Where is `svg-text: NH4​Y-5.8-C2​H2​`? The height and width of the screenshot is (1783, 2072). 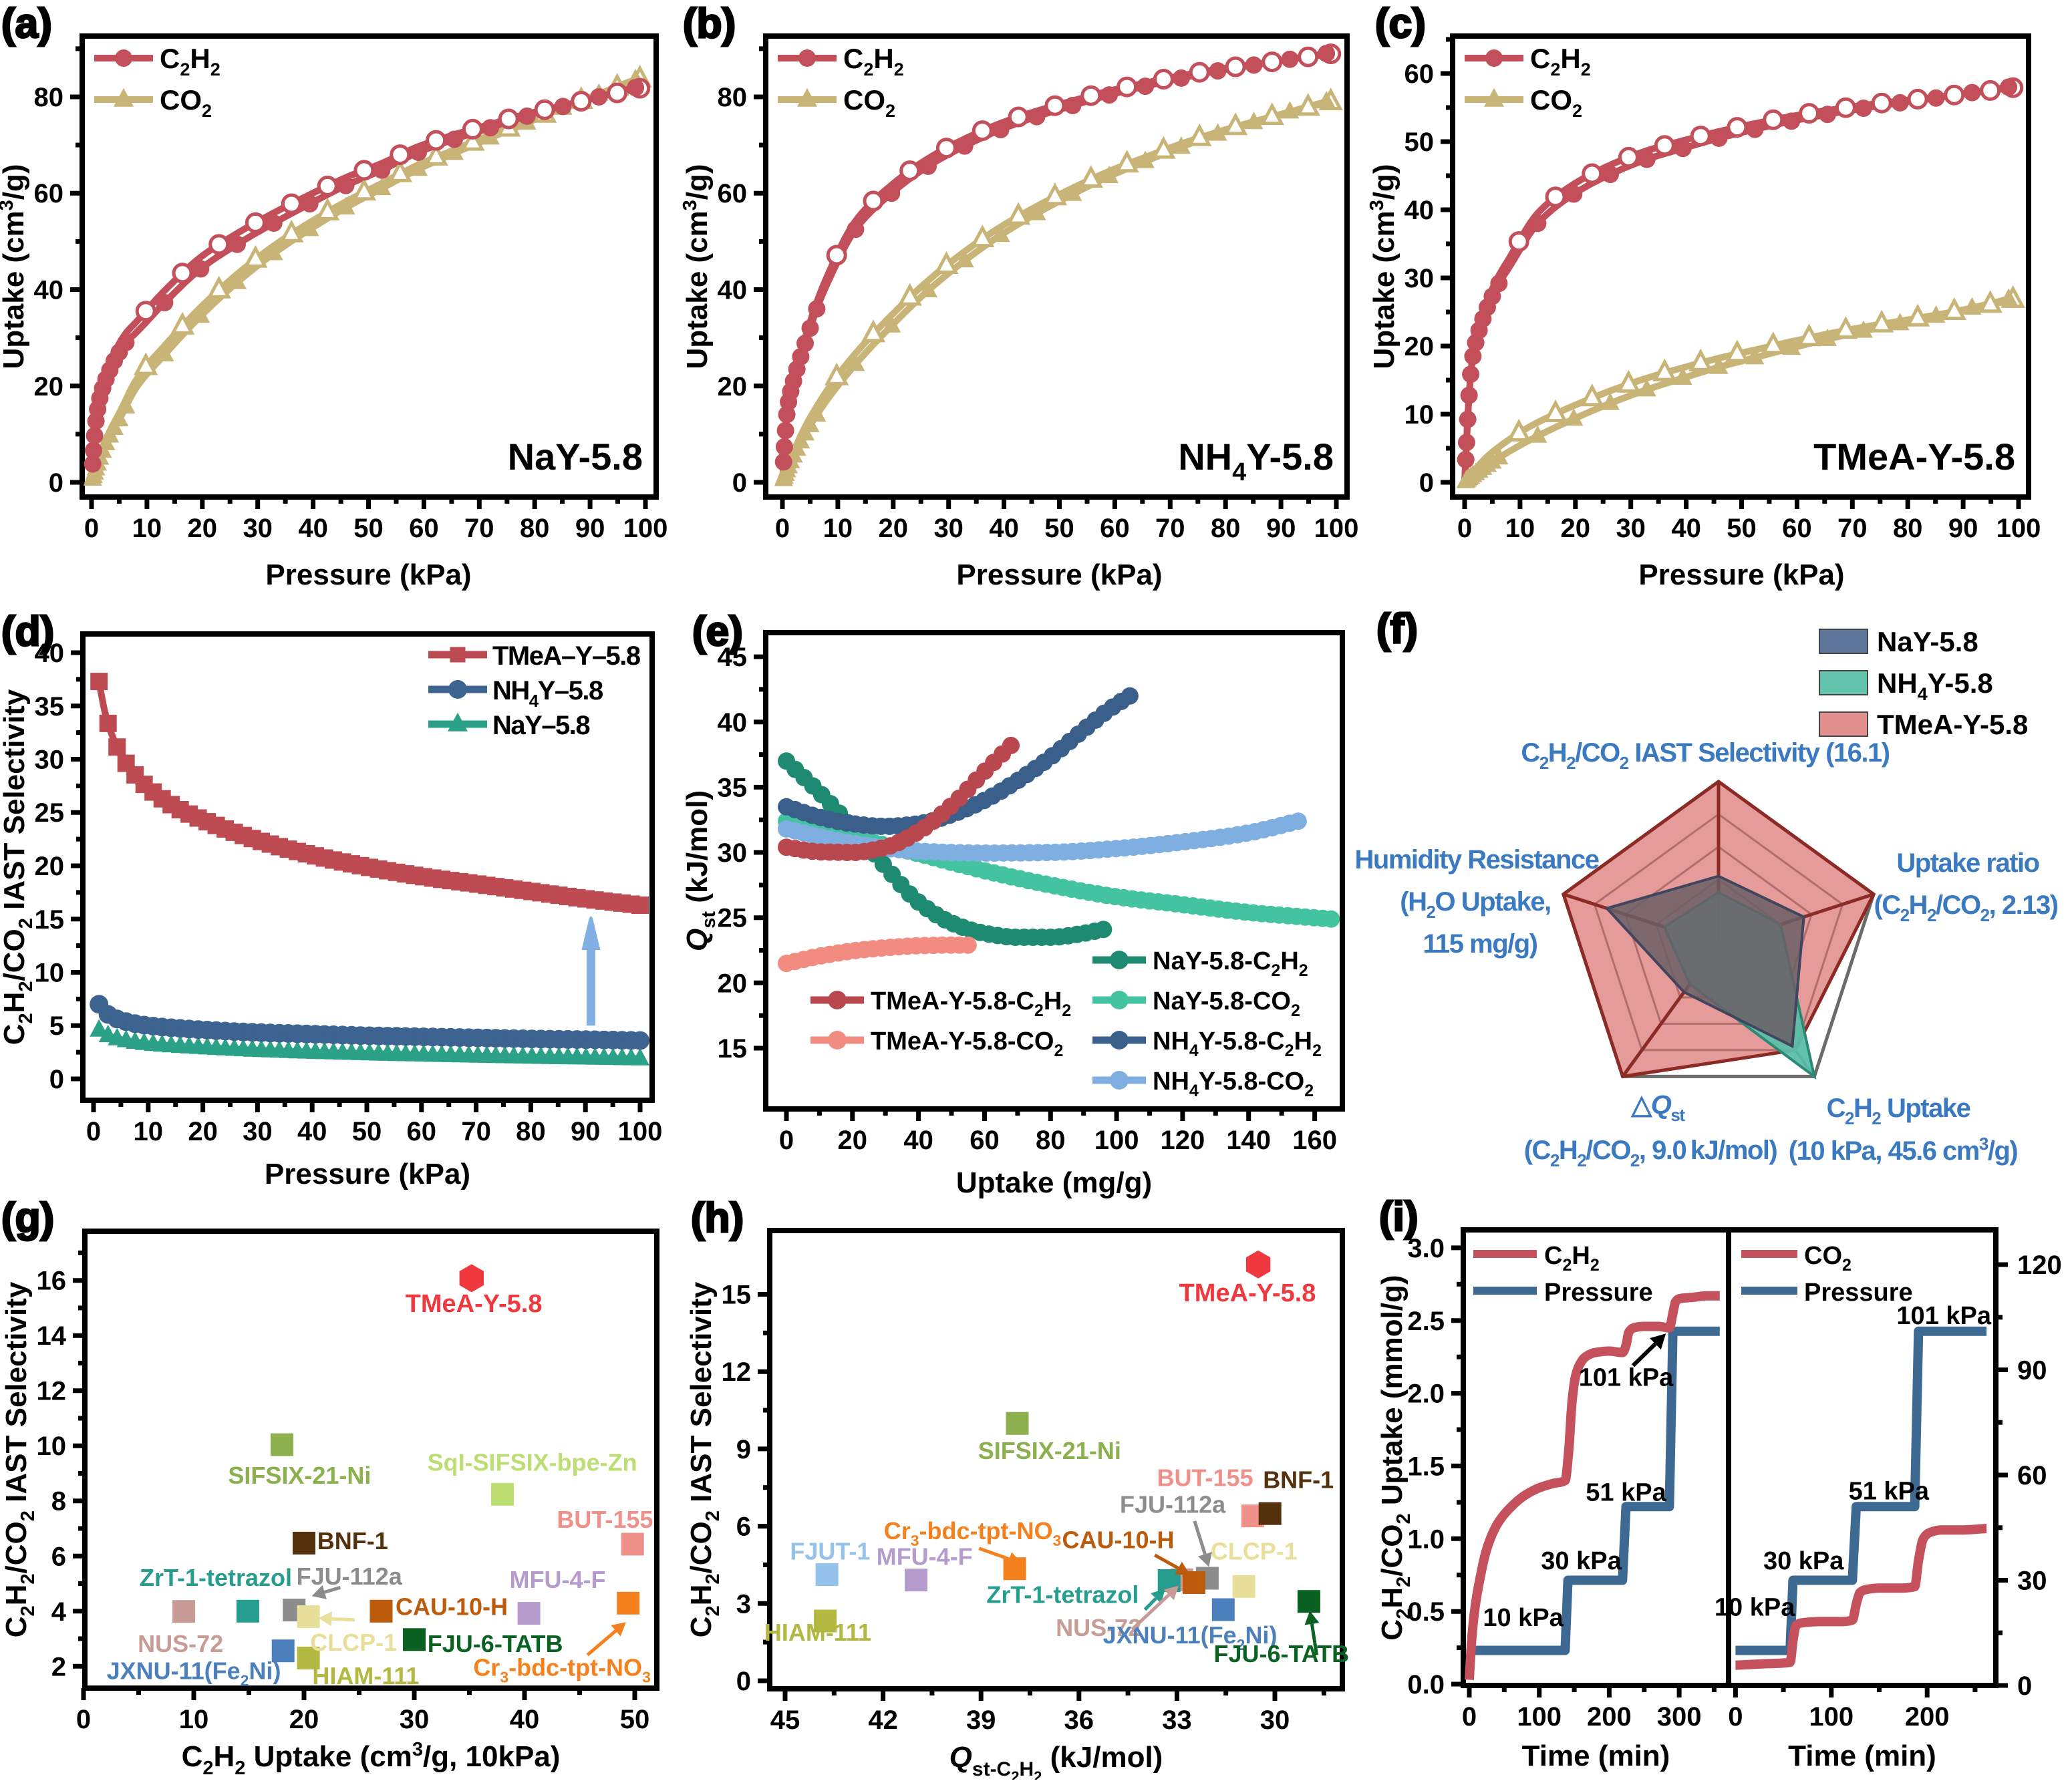
svg-text: NH4​Y-5.8-C2​H2​ is located at coordinates (1238, 1043).